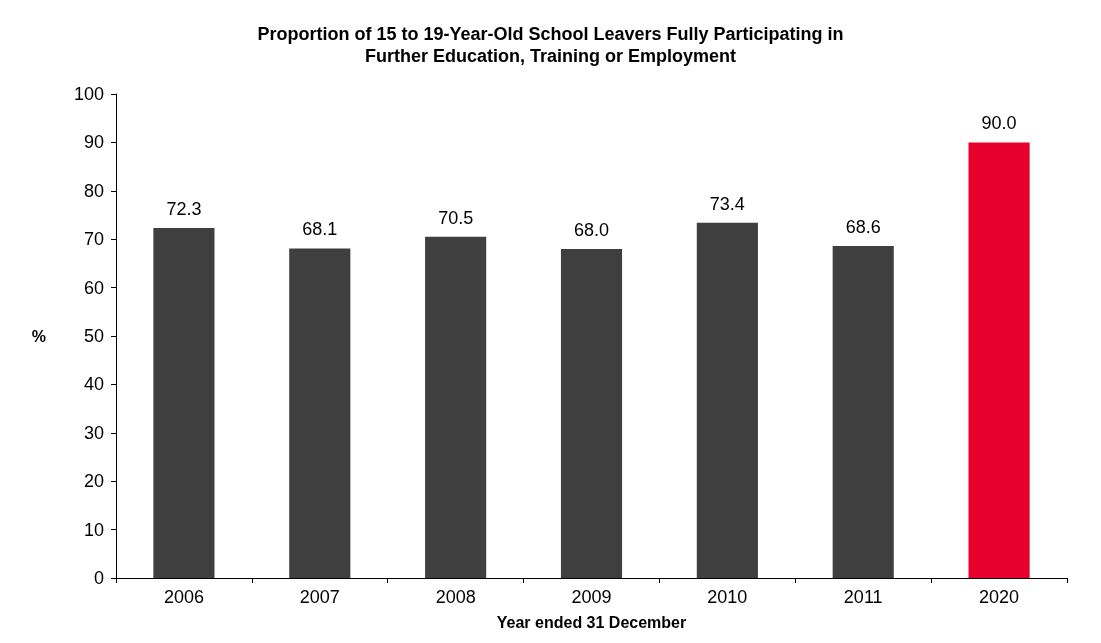  I want to click on x-tick-label: 2008, so click(455, 597).